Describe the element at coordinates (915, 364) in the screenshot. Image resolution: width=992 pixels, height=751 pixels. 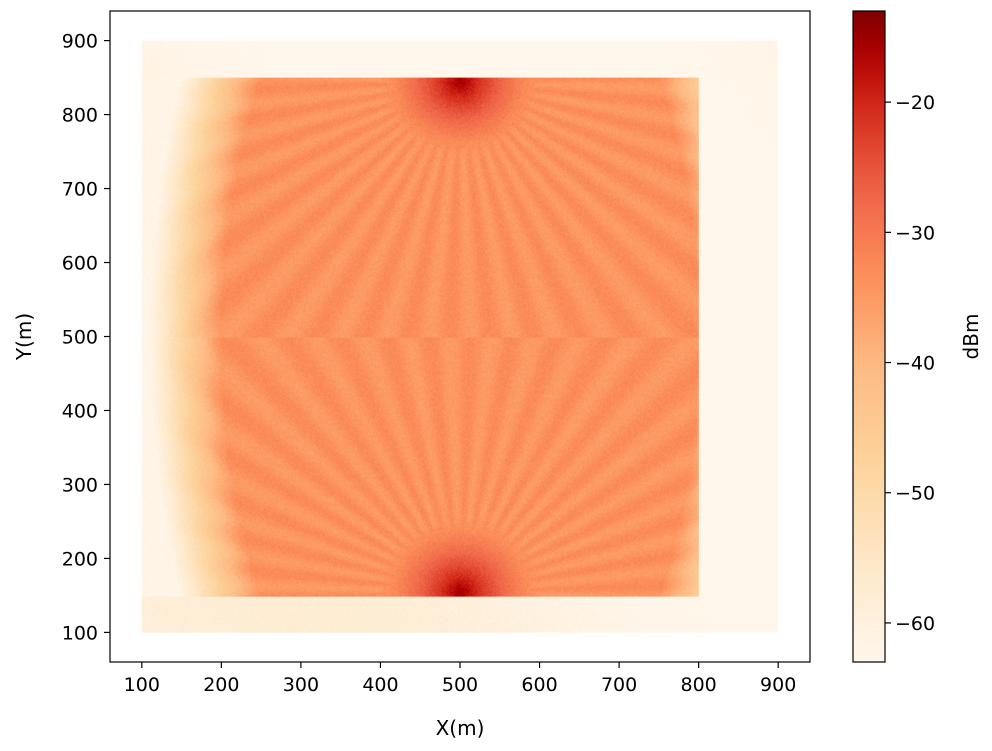
I see `colorbar-tick-label: −40` at that location.